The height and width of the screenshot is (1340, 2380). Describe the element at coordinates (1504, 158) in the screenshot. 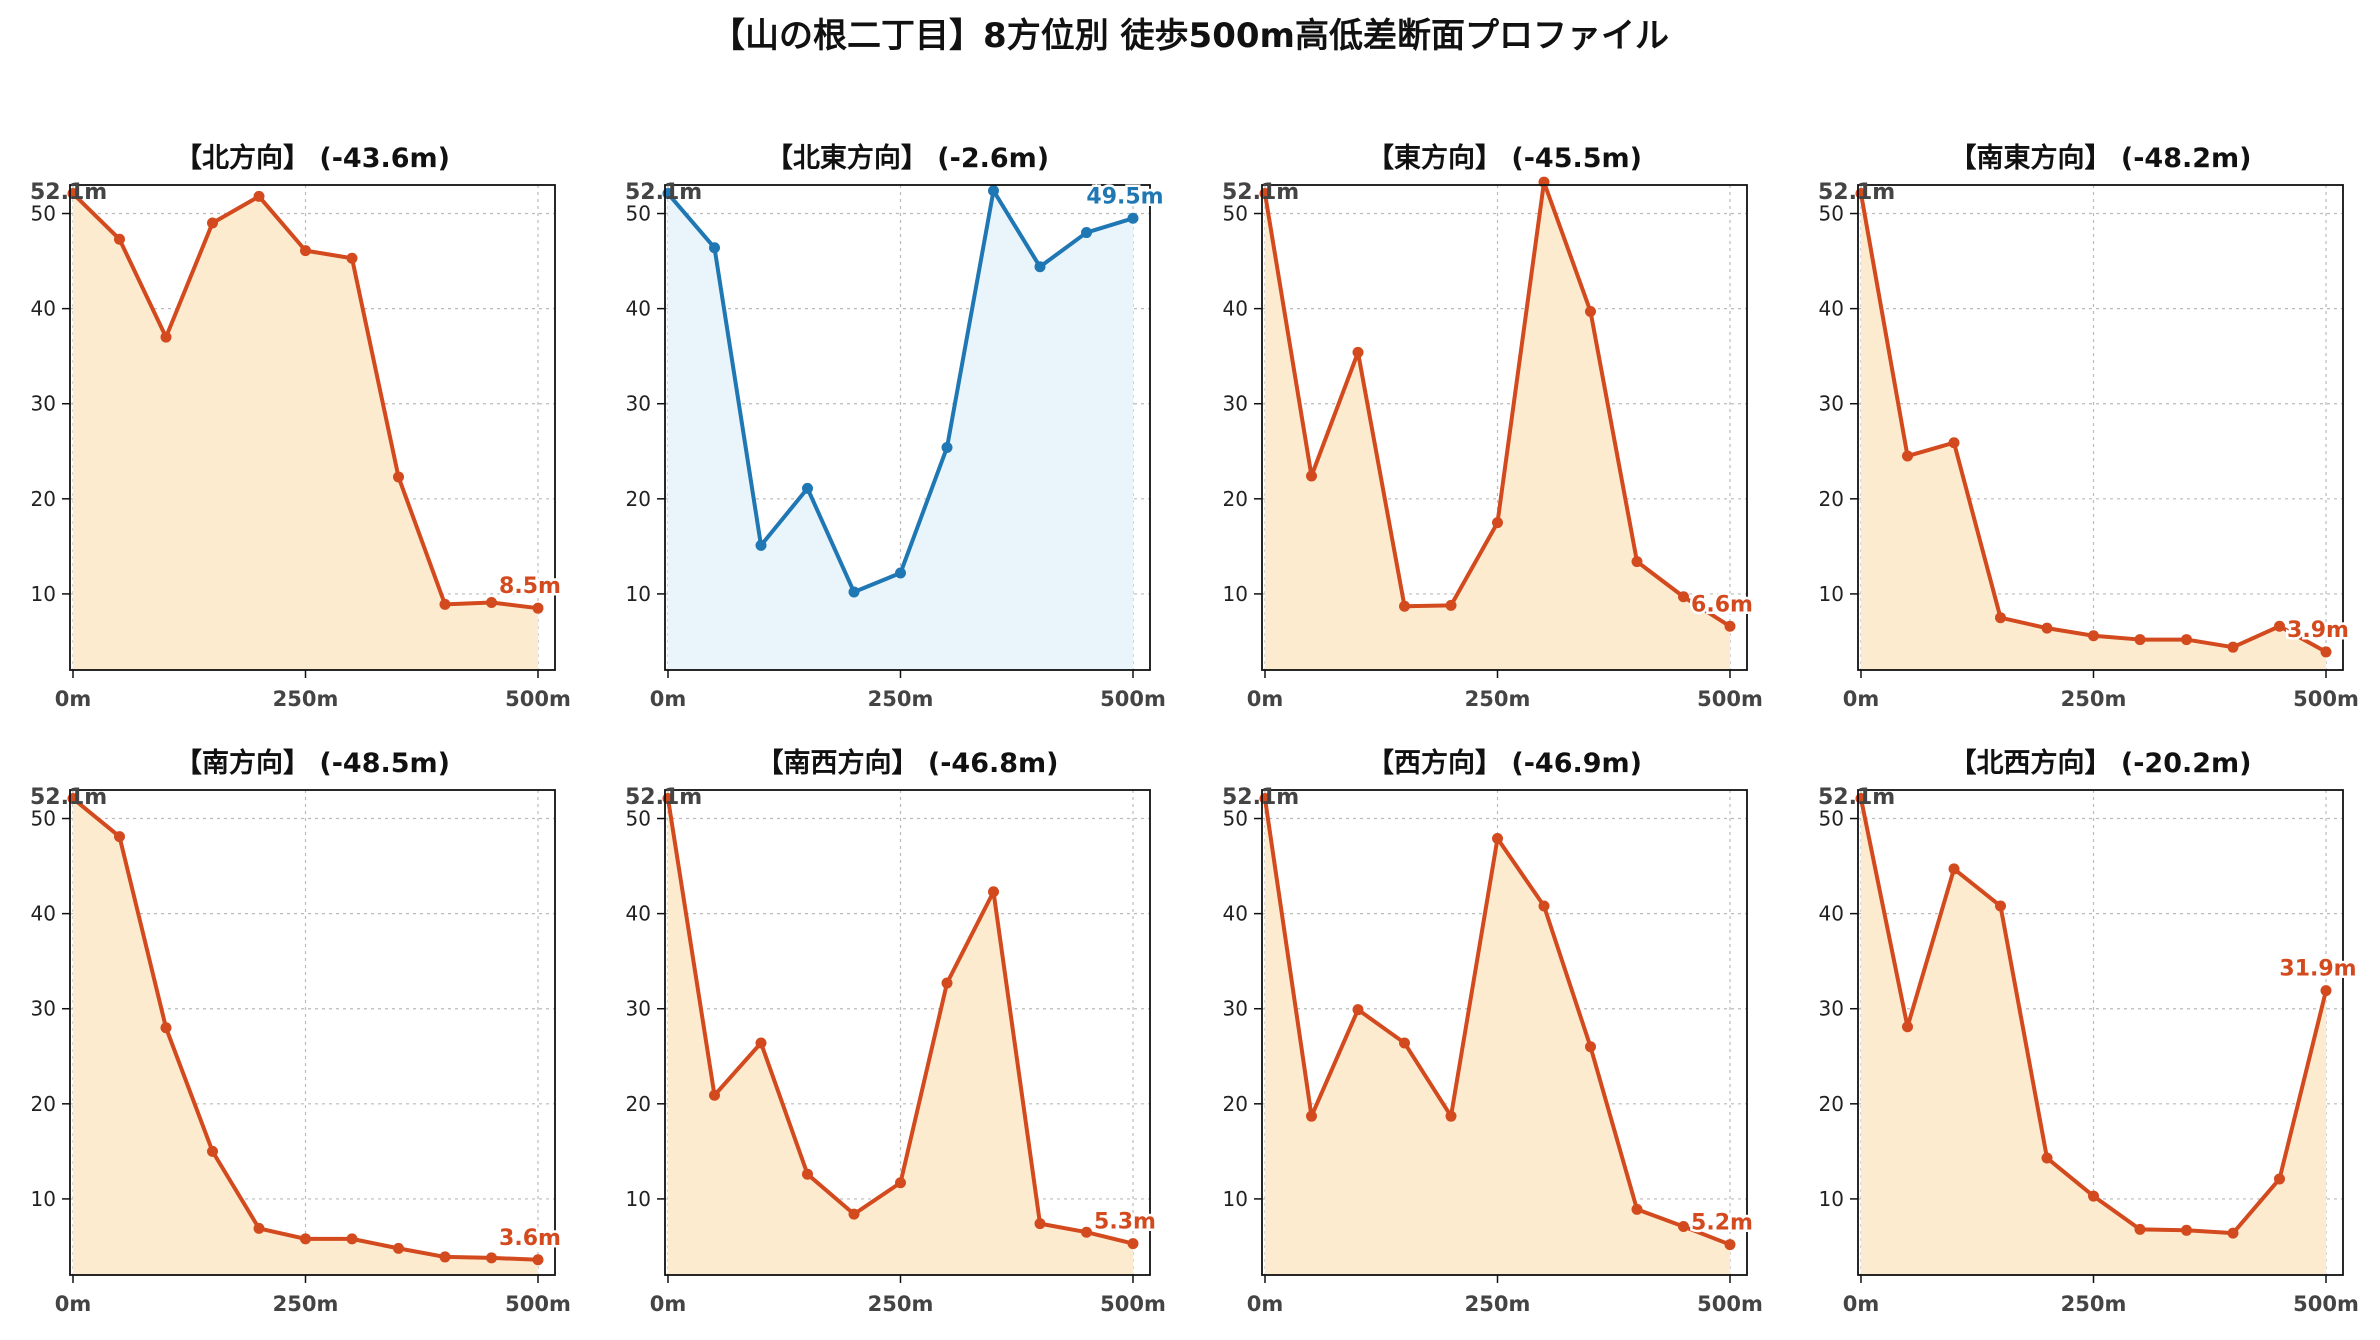

I see `chart-title: 【東方向】 (-45.5m)` at that location.